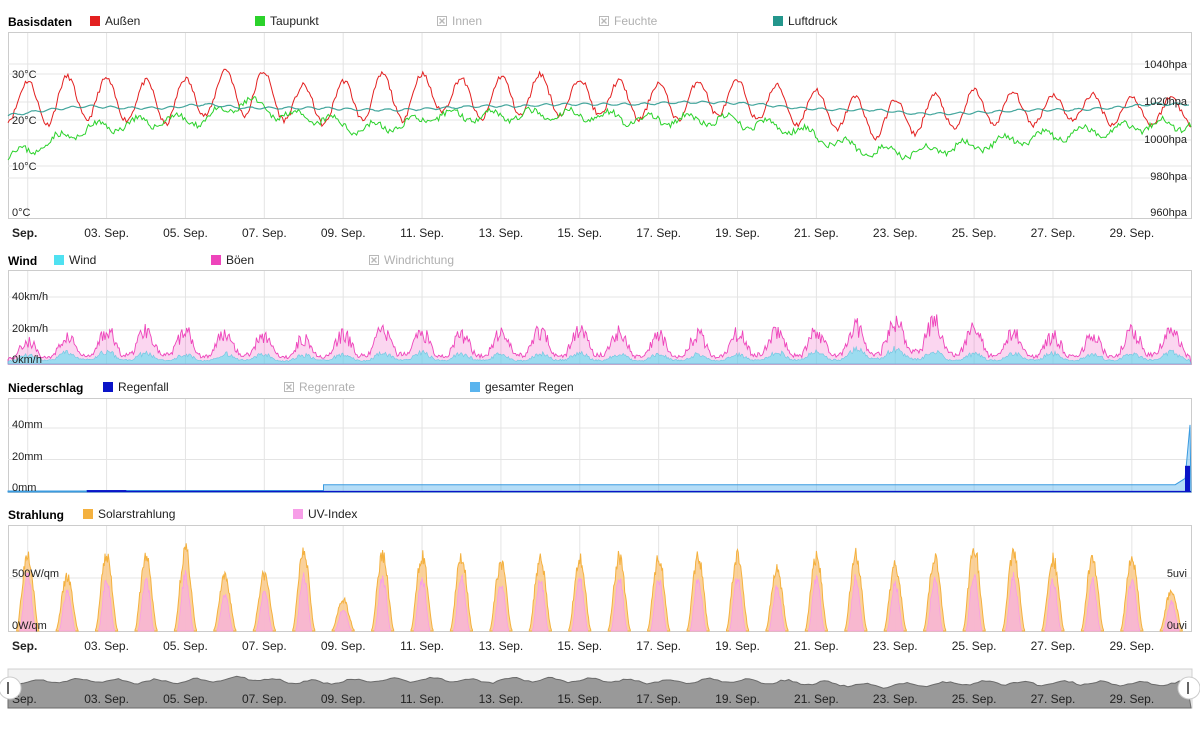  What do you see at coordinates (599, 104) in the screenshot?
I see `series-line-aussen` at bounding box center [599, 104].